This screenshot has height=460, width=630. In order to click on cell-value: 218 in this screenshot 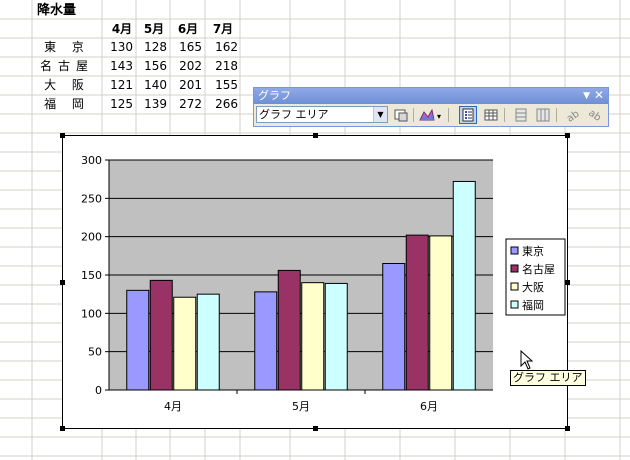, I will do `click(226, 66)`.